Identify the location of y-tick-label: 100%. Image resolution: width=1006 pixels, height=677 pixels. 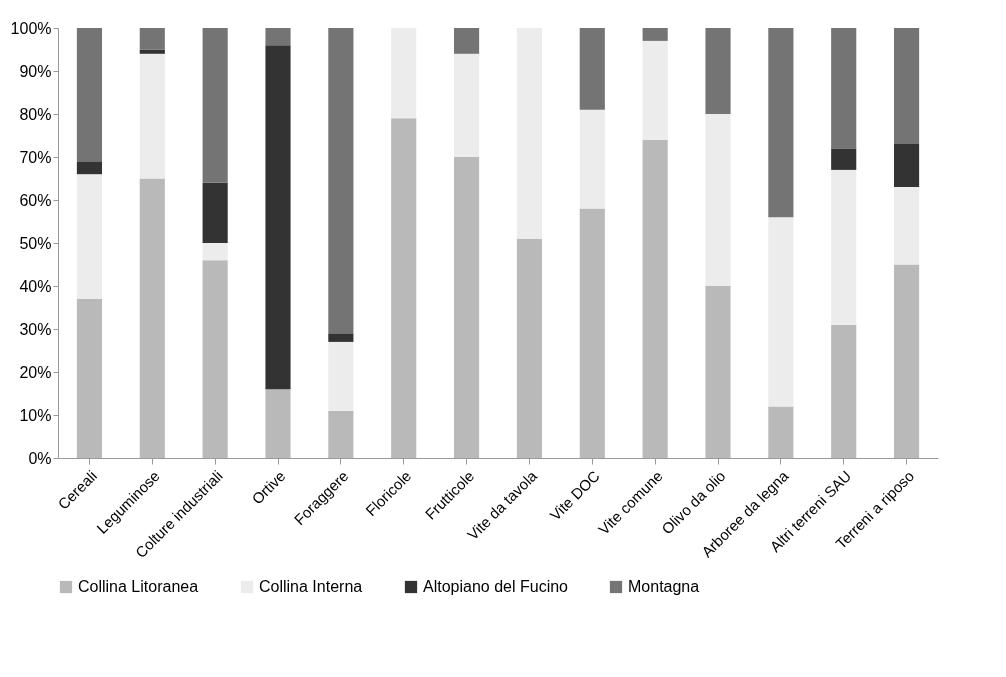
(31, 28).